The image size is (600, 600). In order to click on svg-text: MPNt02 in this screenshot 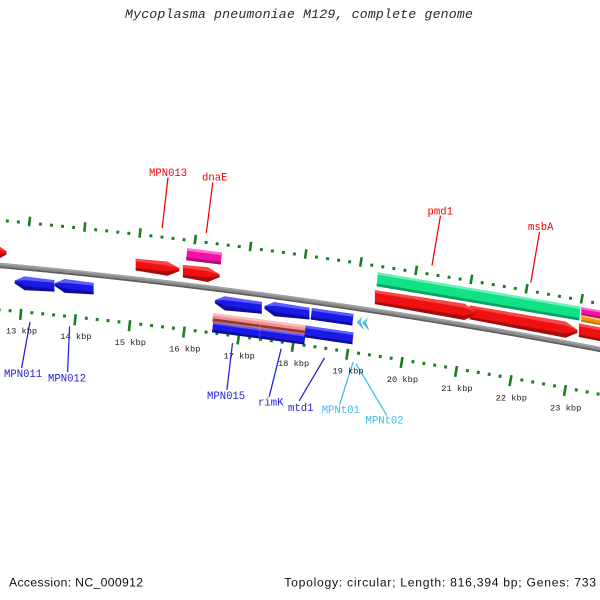, I will do `click(385, 421)`.